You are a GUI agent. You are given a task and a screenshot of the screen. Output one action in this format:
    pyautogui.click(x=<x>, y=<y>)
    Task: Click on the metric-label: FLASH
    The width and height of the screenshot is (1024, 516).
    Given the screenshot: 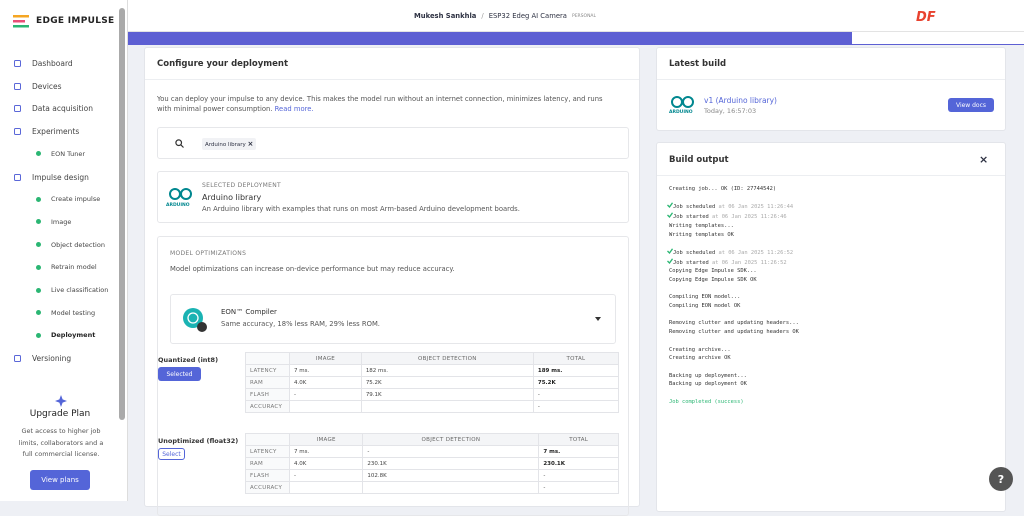 What is the action you would take?
    pyautogui.click(x=267, y=475)
    